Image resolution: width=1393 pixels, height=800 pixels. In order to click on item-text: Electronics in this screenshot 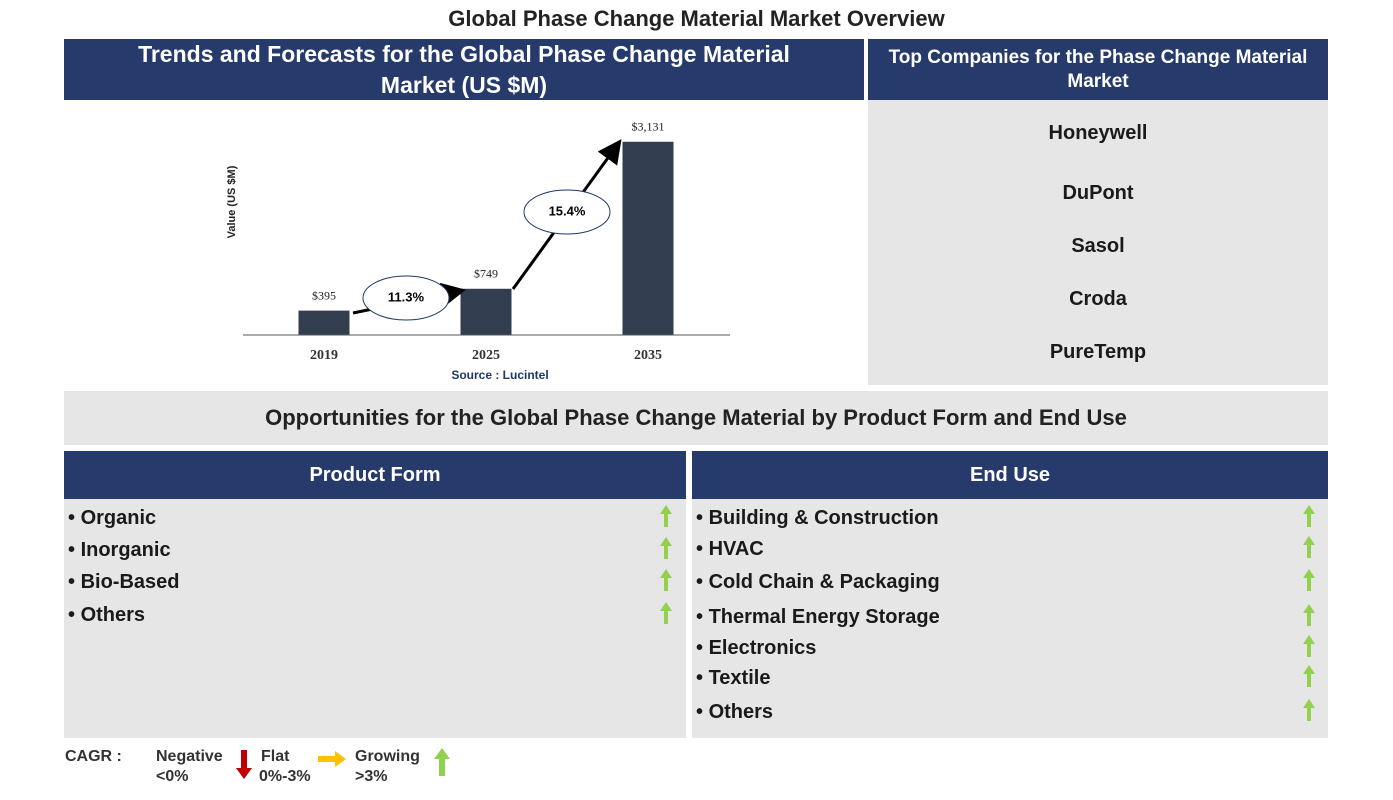, I will do `click(762, 648)`.